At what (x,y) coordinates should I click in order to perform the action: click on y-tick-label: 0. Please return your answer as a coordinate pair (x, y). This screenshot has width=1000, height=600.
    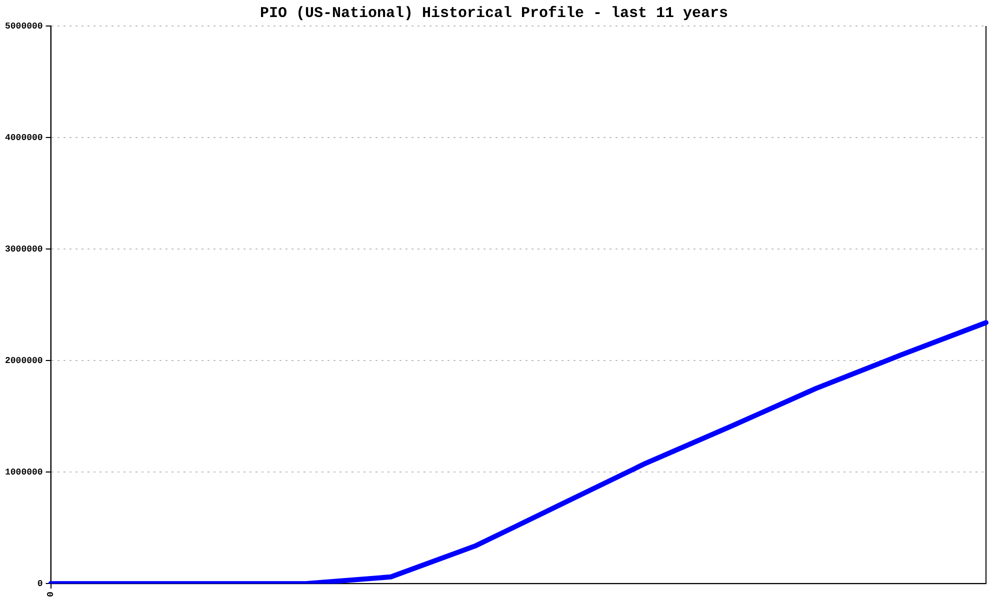
    Looking at the image, I should click on (40, 583).